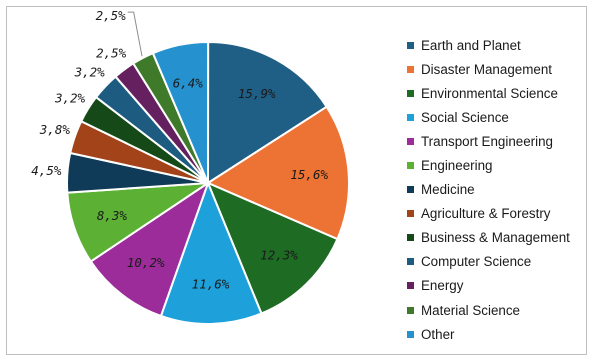 The width and height of the screenshot is (594, 362). I want to click on slice-label-2: 12,3%, so click(279, 255).